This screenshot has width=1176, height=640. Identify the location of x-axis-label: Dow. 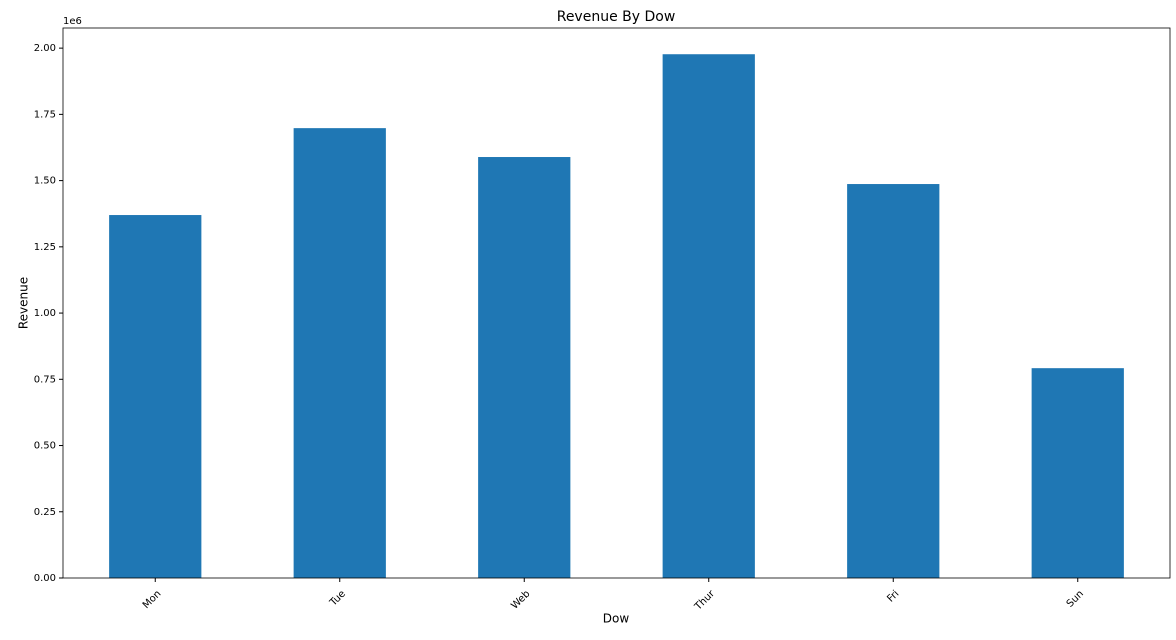
(616, 619).